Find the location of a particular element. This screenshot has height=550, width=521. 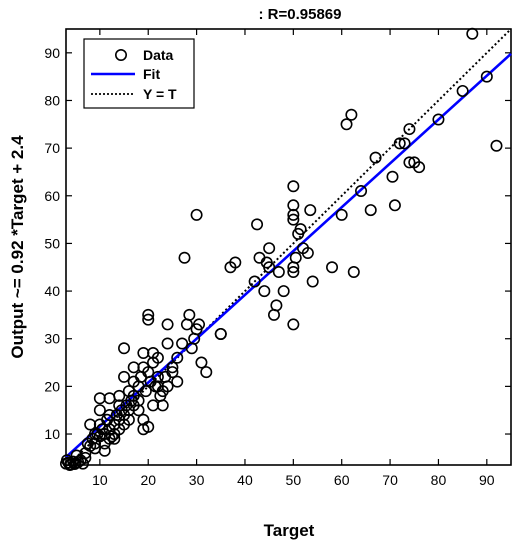

y-tick-label: 20 is located at coordinates (52, 386).